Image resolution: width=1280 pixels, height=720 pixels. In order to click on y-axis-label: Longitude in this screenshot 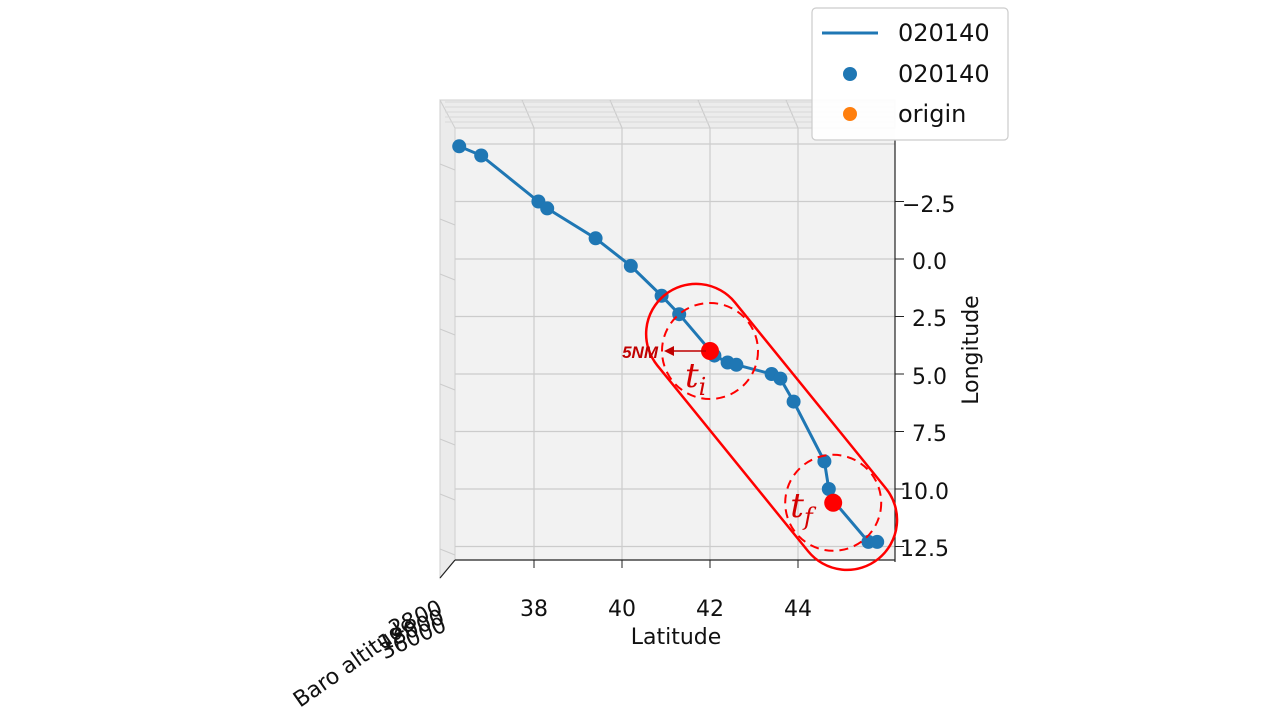, I will do `click(971, 349)`.